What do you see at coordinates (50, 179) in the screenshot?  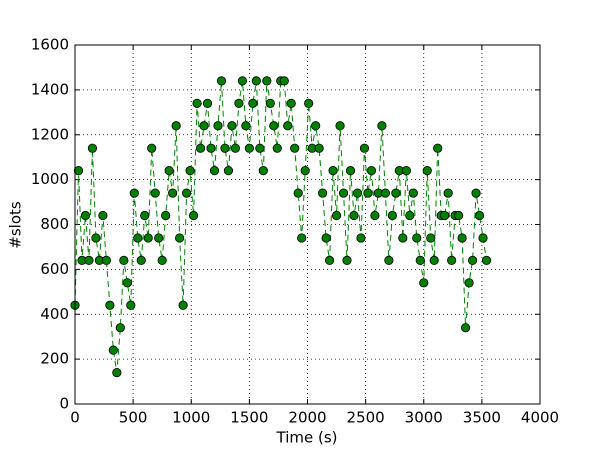 I see `y-tick-label: 1000` at bounding box center [50, 179].